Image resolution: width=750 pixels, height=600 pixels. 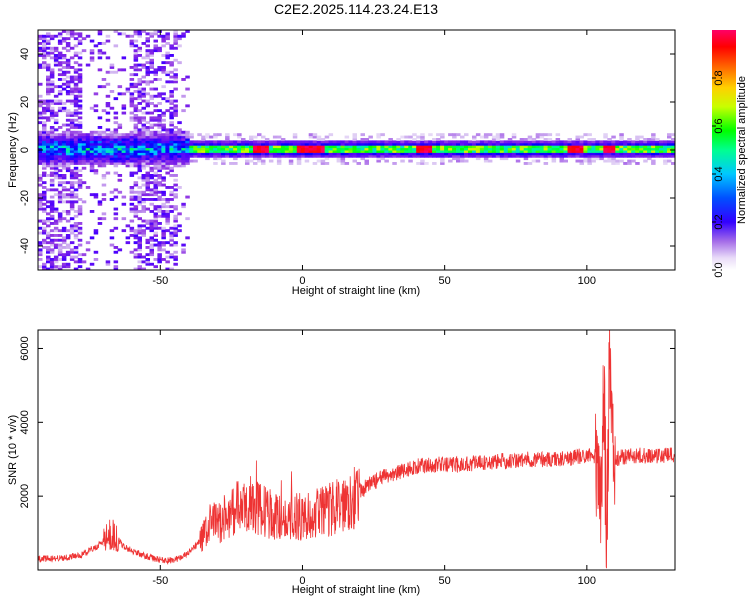 I want to click on colorbar-tick-label: 0.4, so click(x=719, y=173).